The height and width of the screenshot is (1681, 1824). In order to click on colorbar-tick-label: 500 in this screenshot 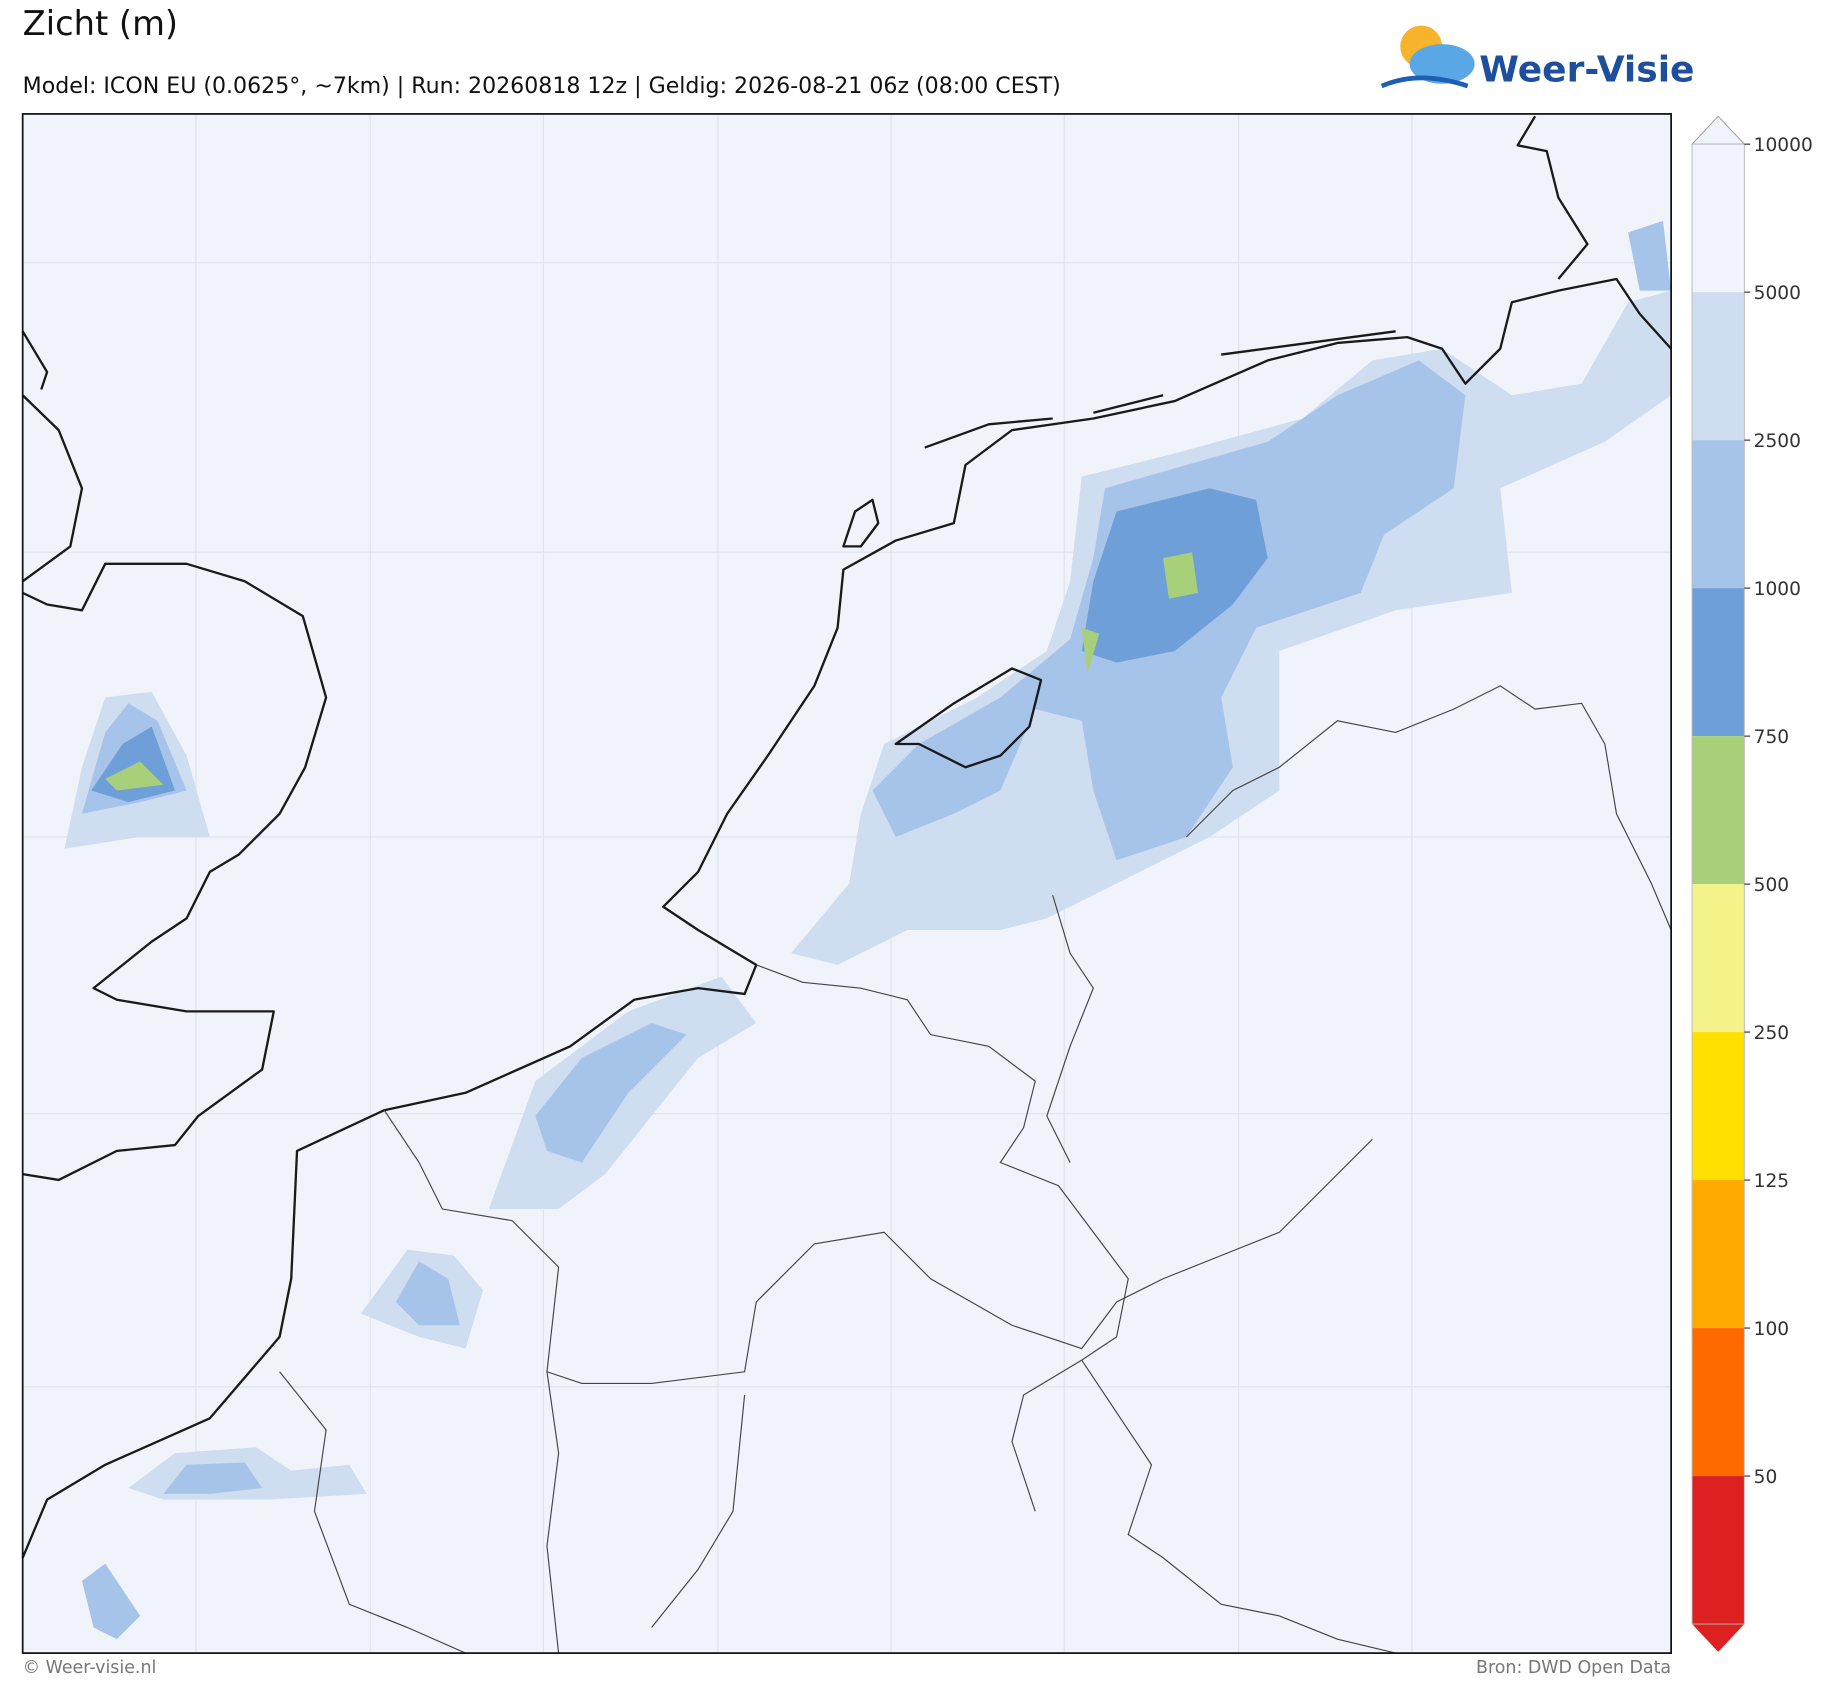, I will do `click(1772, 885)`.